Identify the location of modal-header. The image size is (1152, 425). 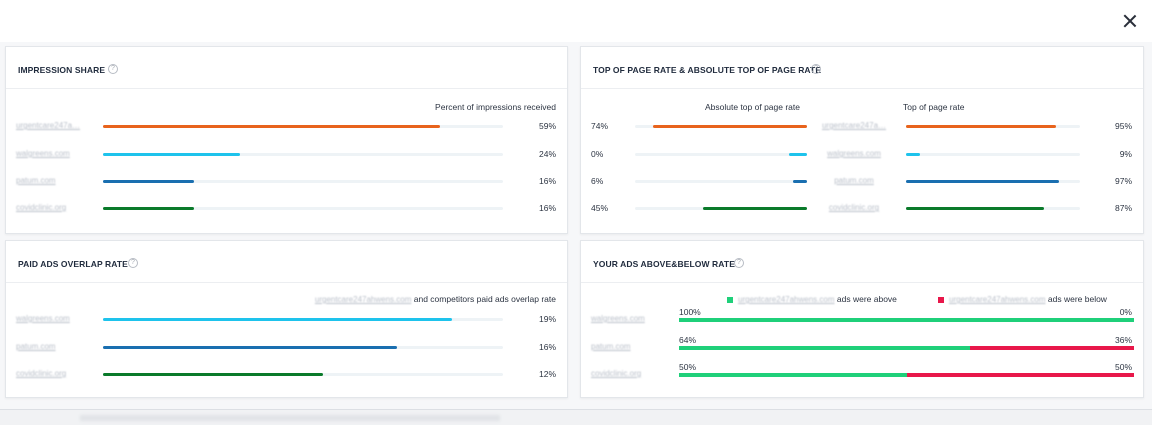
(576, 21).